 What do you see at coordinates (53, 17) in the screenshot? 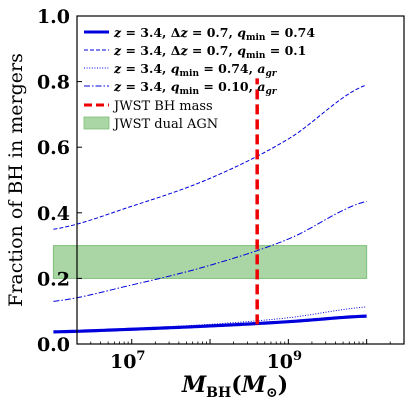
I see `y-tick-label: 1.0` at bounding box center [53, 17].